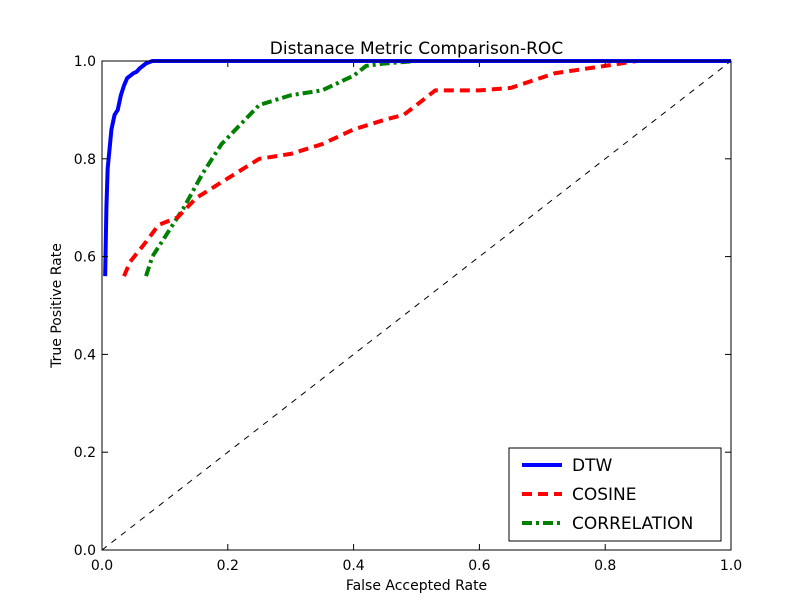  What do you see at coordinates (85, 551) in the screenshot?
I see `y-tick-label: 0.0` at bounding box center [85, 551].